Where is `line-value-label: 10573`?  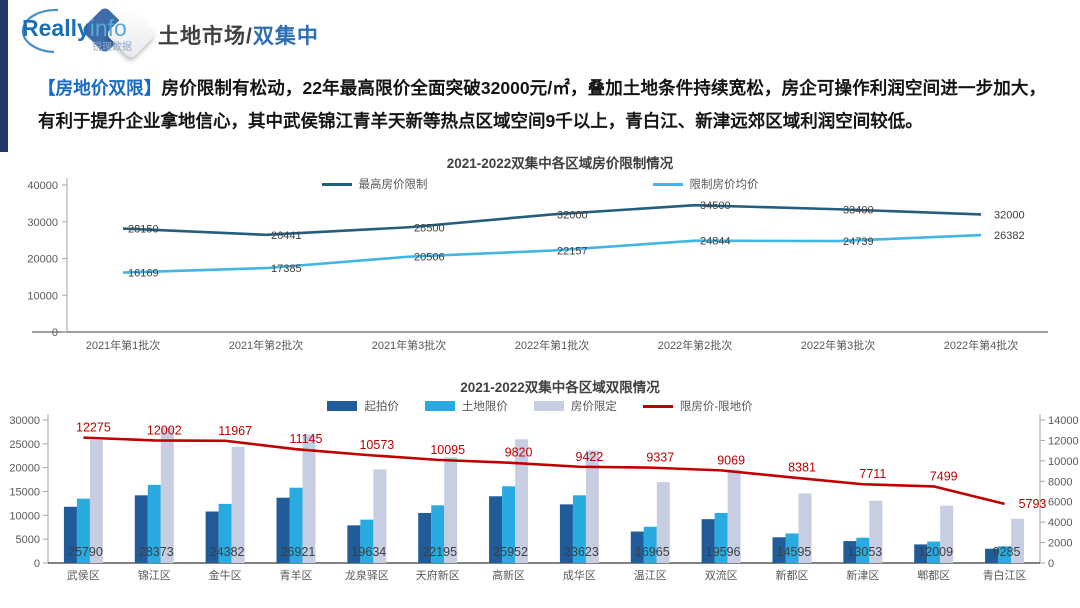
line-value-label: 10573 is located at coordinates (376, 445).